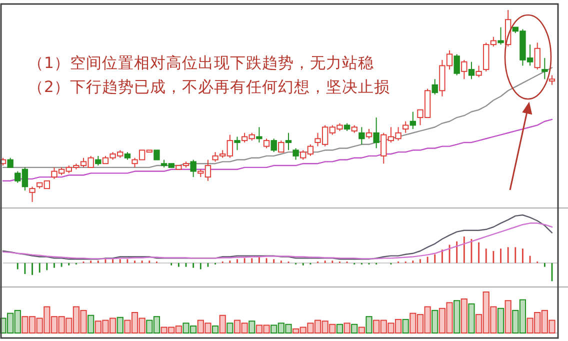 This screenshot has width=568, height=341. I want to click on annotation: （2）下行趋势已成，不必再有任何幻想，坚决止损, so click(209, 87).